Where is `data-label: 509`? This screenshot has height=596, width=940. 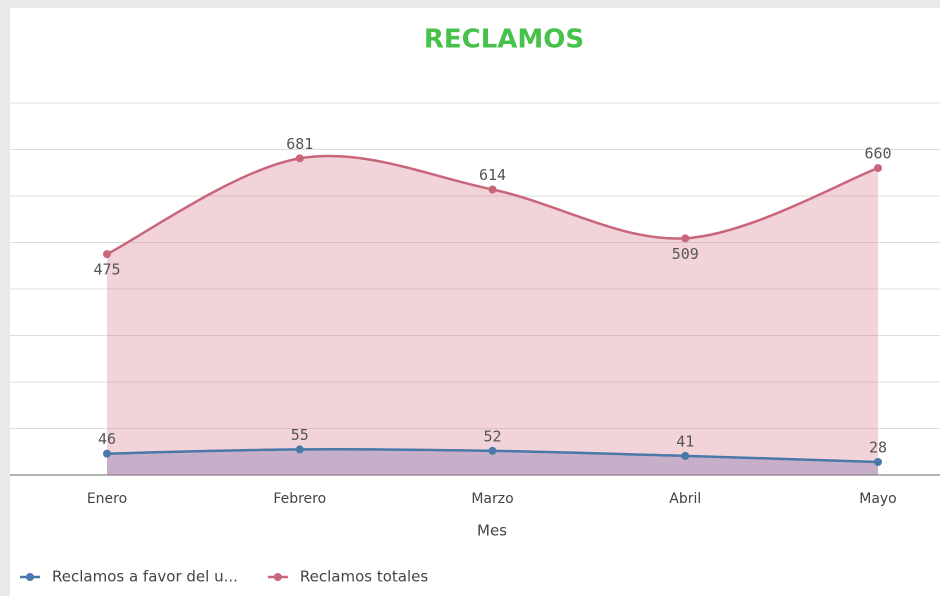 data-label: 509 is located at coordinates (685, 254).